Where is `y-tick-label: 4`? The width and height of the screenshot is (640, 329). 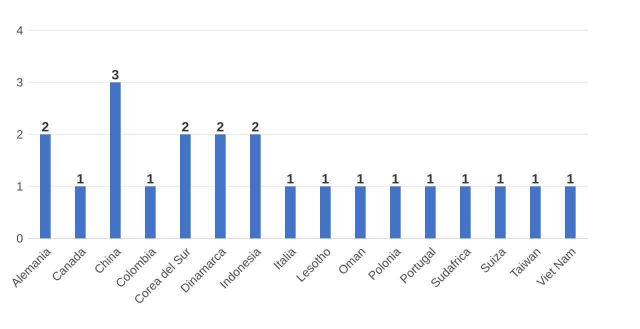
y-tick-label: 4 is located at coordinates (19, 30).